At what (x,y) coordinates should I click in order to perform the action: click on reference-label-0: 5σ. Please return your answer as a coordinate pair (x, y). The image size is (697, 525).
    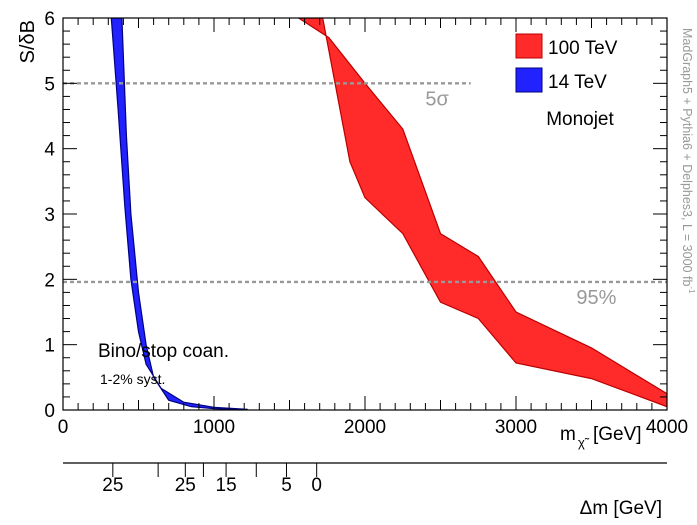
    Looking at the image, I should click on (437, 99).